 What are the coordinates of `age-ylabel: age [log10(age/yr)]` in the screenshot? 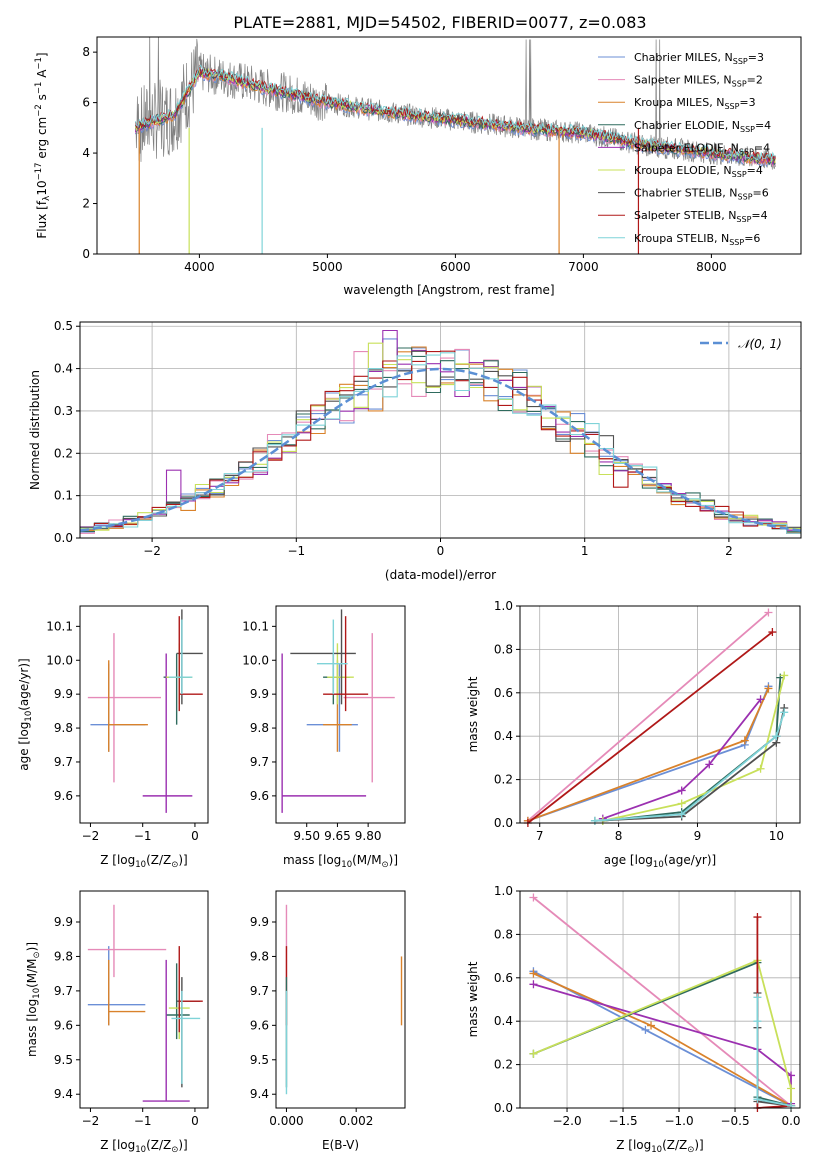 It's located at (25, 714).